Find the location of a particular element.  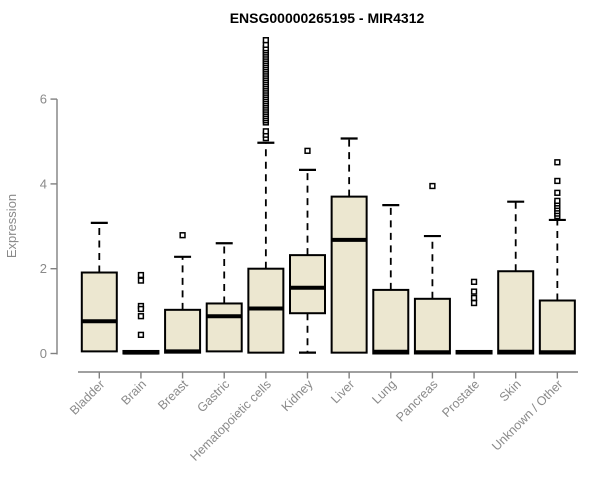

box-group-skin is located at coordinates (516, 277).